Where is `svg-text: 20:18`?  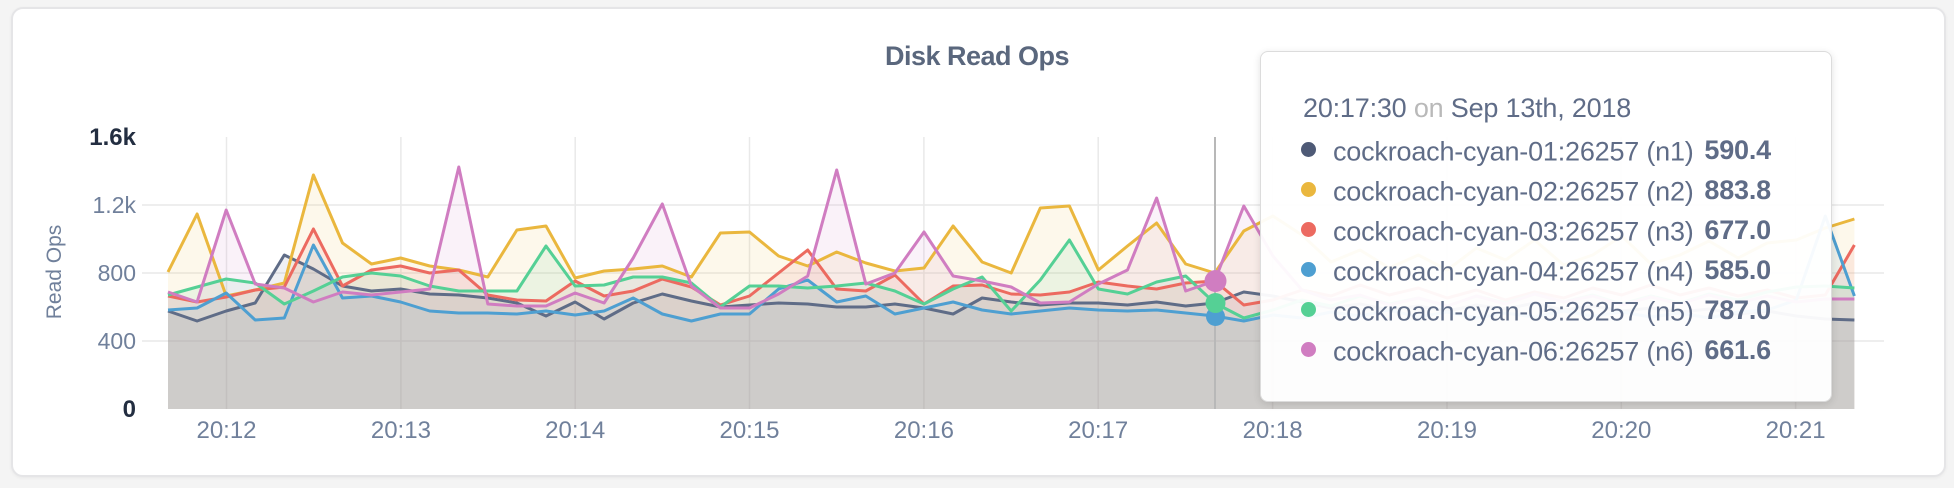
svg-text: 20:18 is located at coordinates (1273, 430).